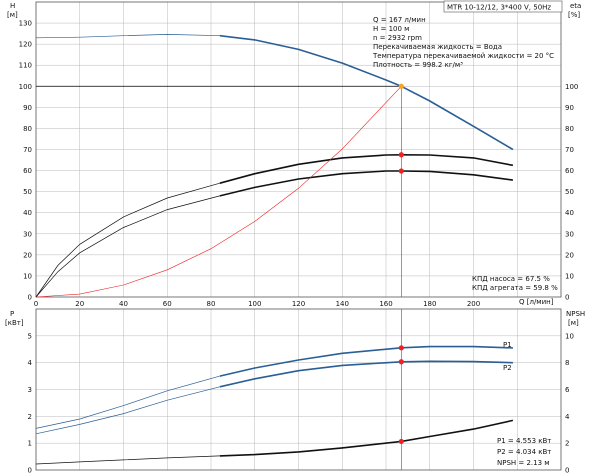 The image size is (600, 474). I want to click on bottom-ytick-right-3: 6, so click(567, 390).